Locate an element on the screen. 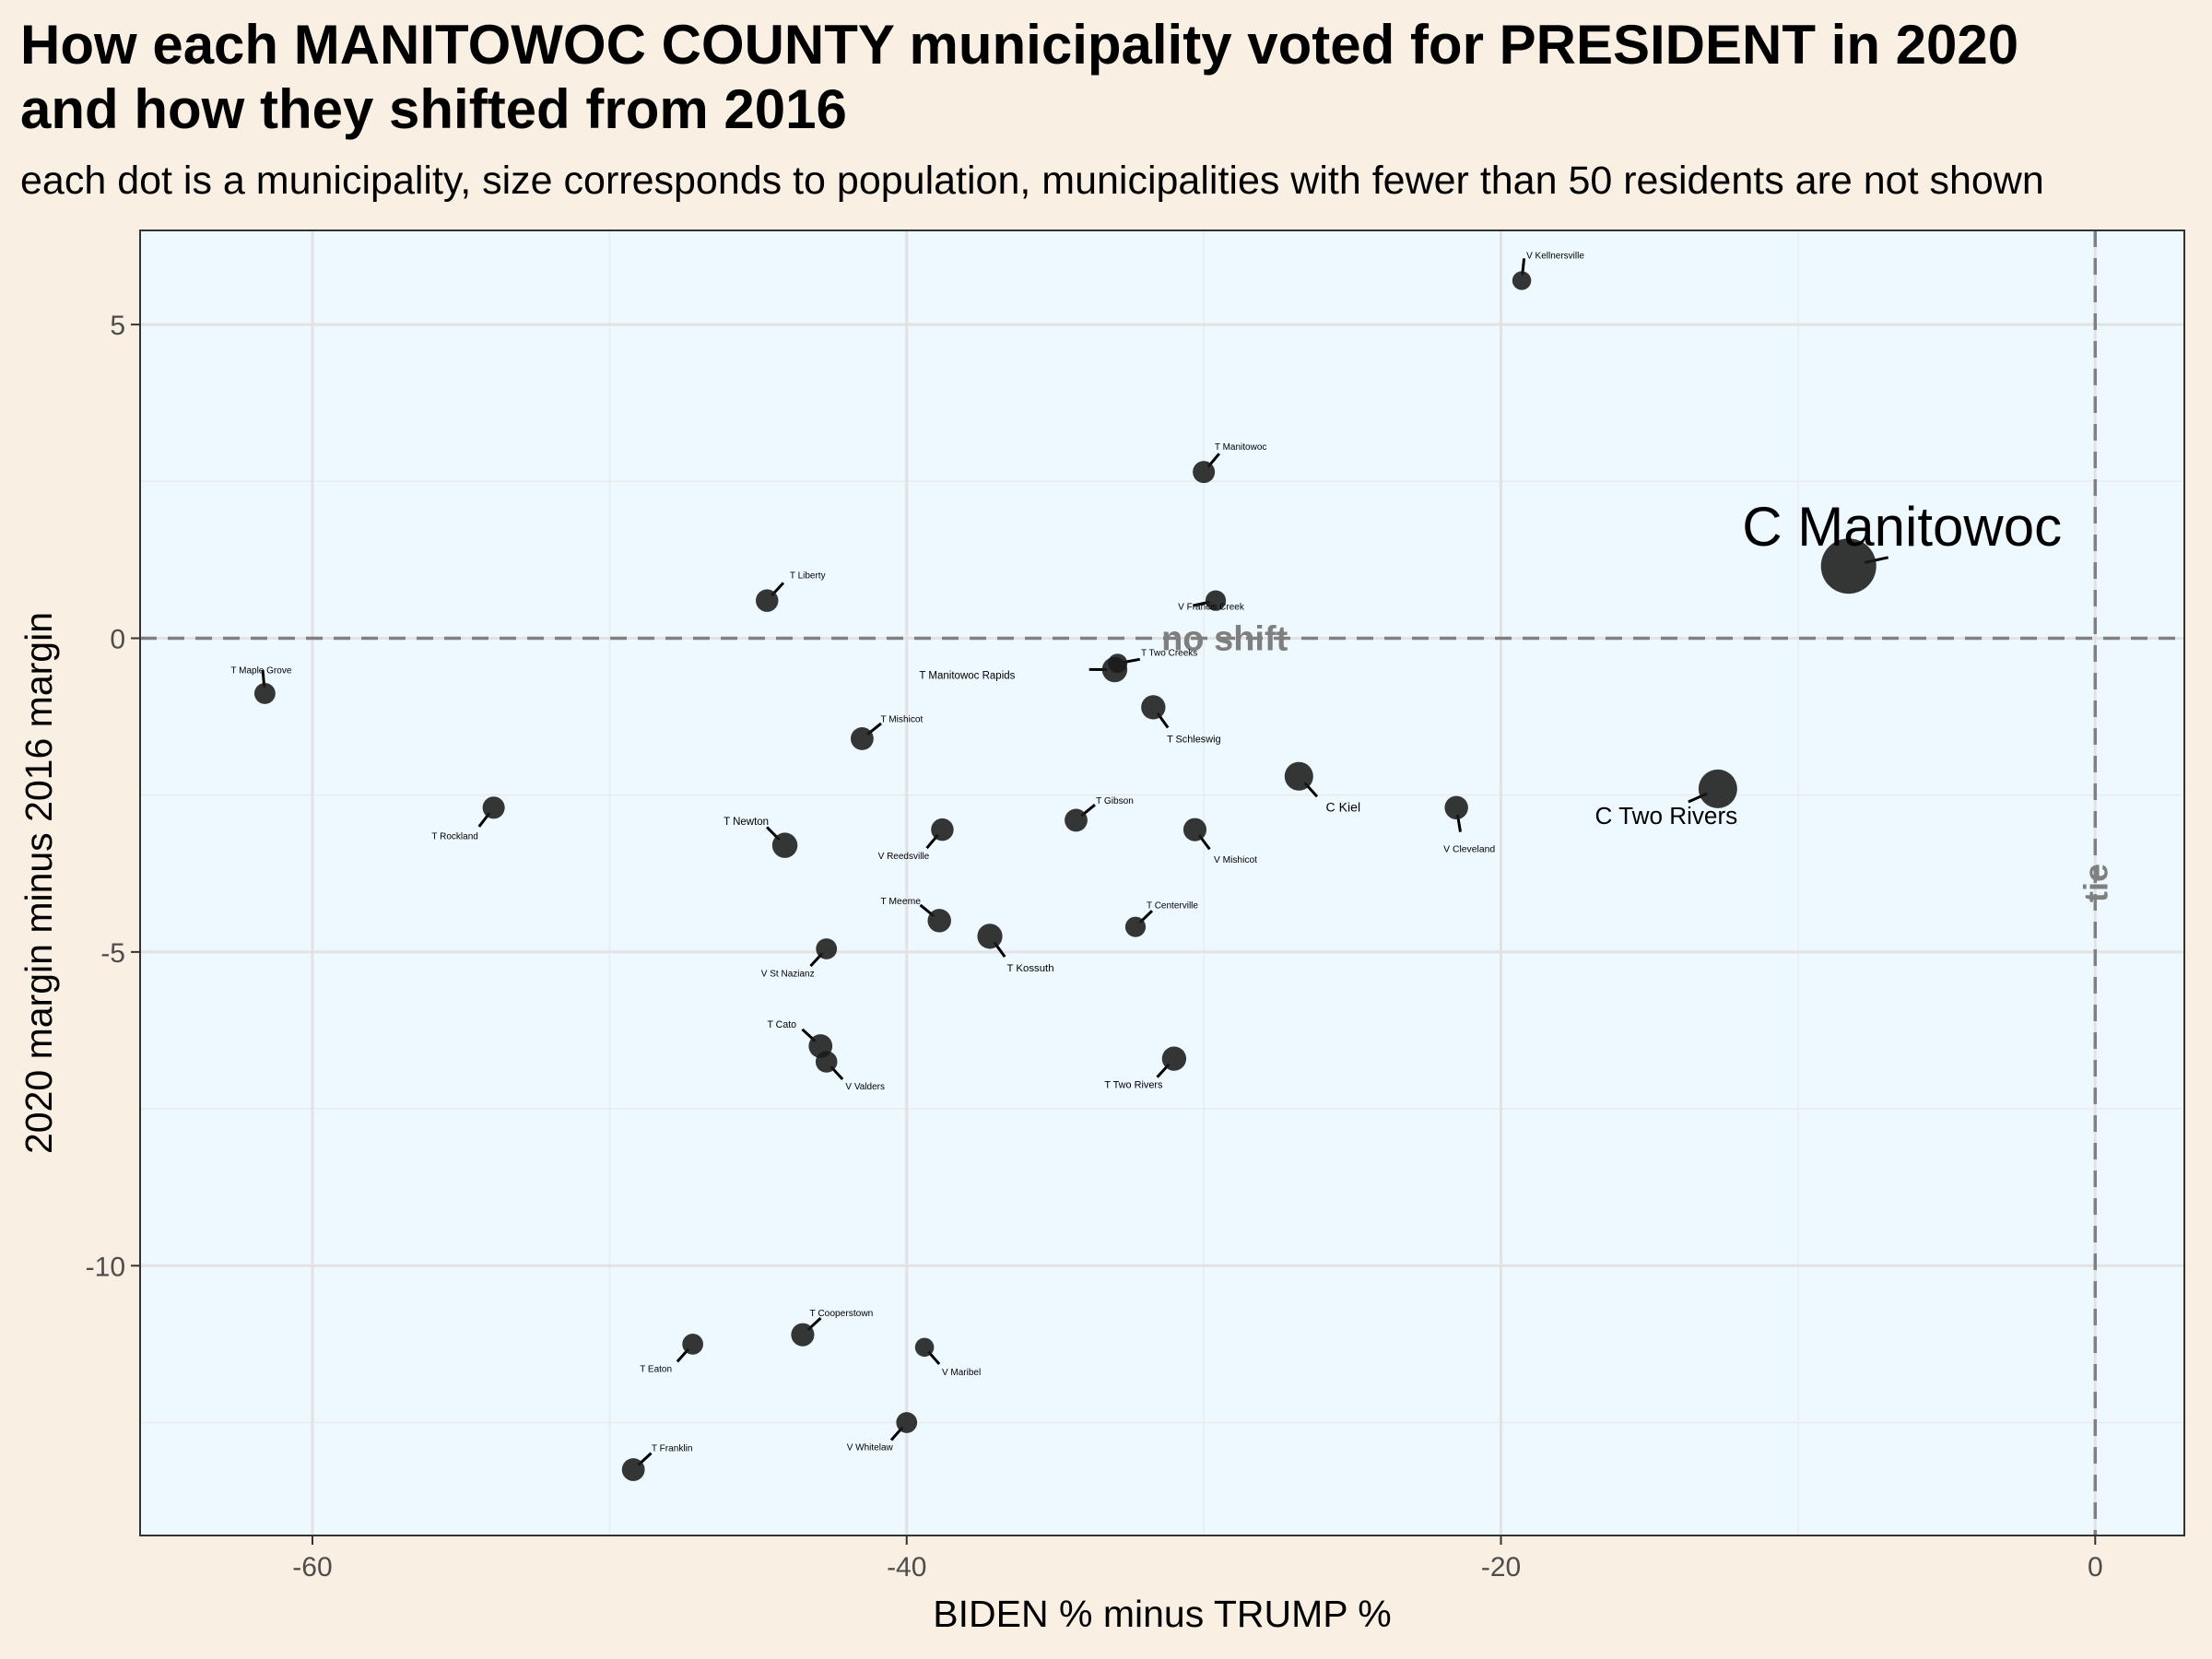 This screenshot has height=1659, width=2212. label-t-two-rivers: T Two Rivers is located at coordinates (1133, 1085).